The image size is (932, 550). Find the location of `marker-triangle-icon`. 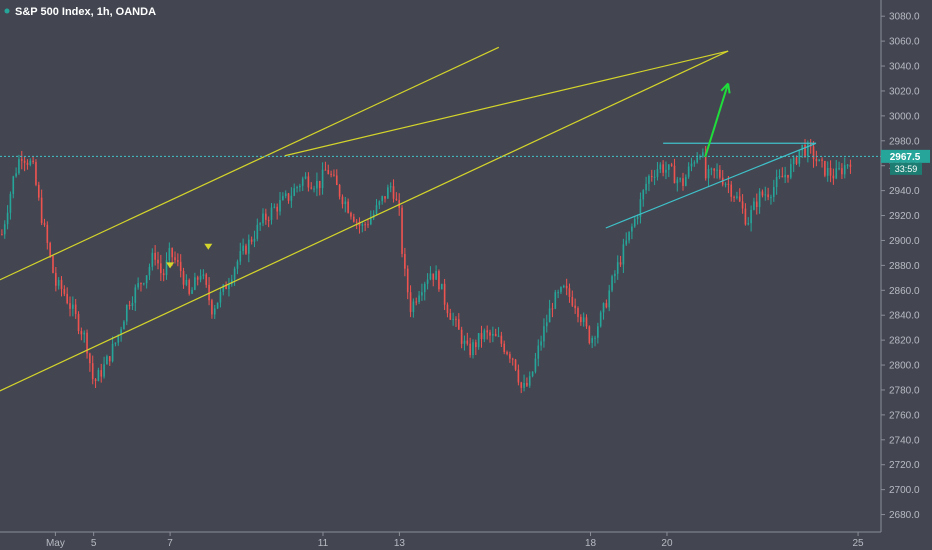

marker-triangle-icon is located at coordinates (170, 265).